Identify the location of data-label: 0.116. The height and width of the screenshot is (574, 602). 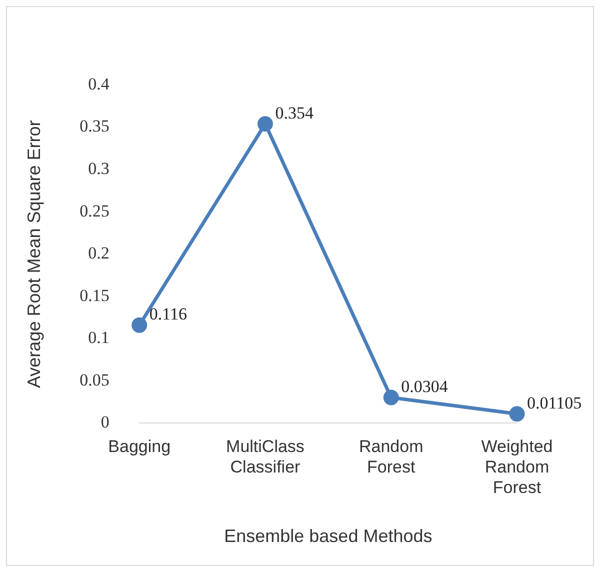
(168, 314).